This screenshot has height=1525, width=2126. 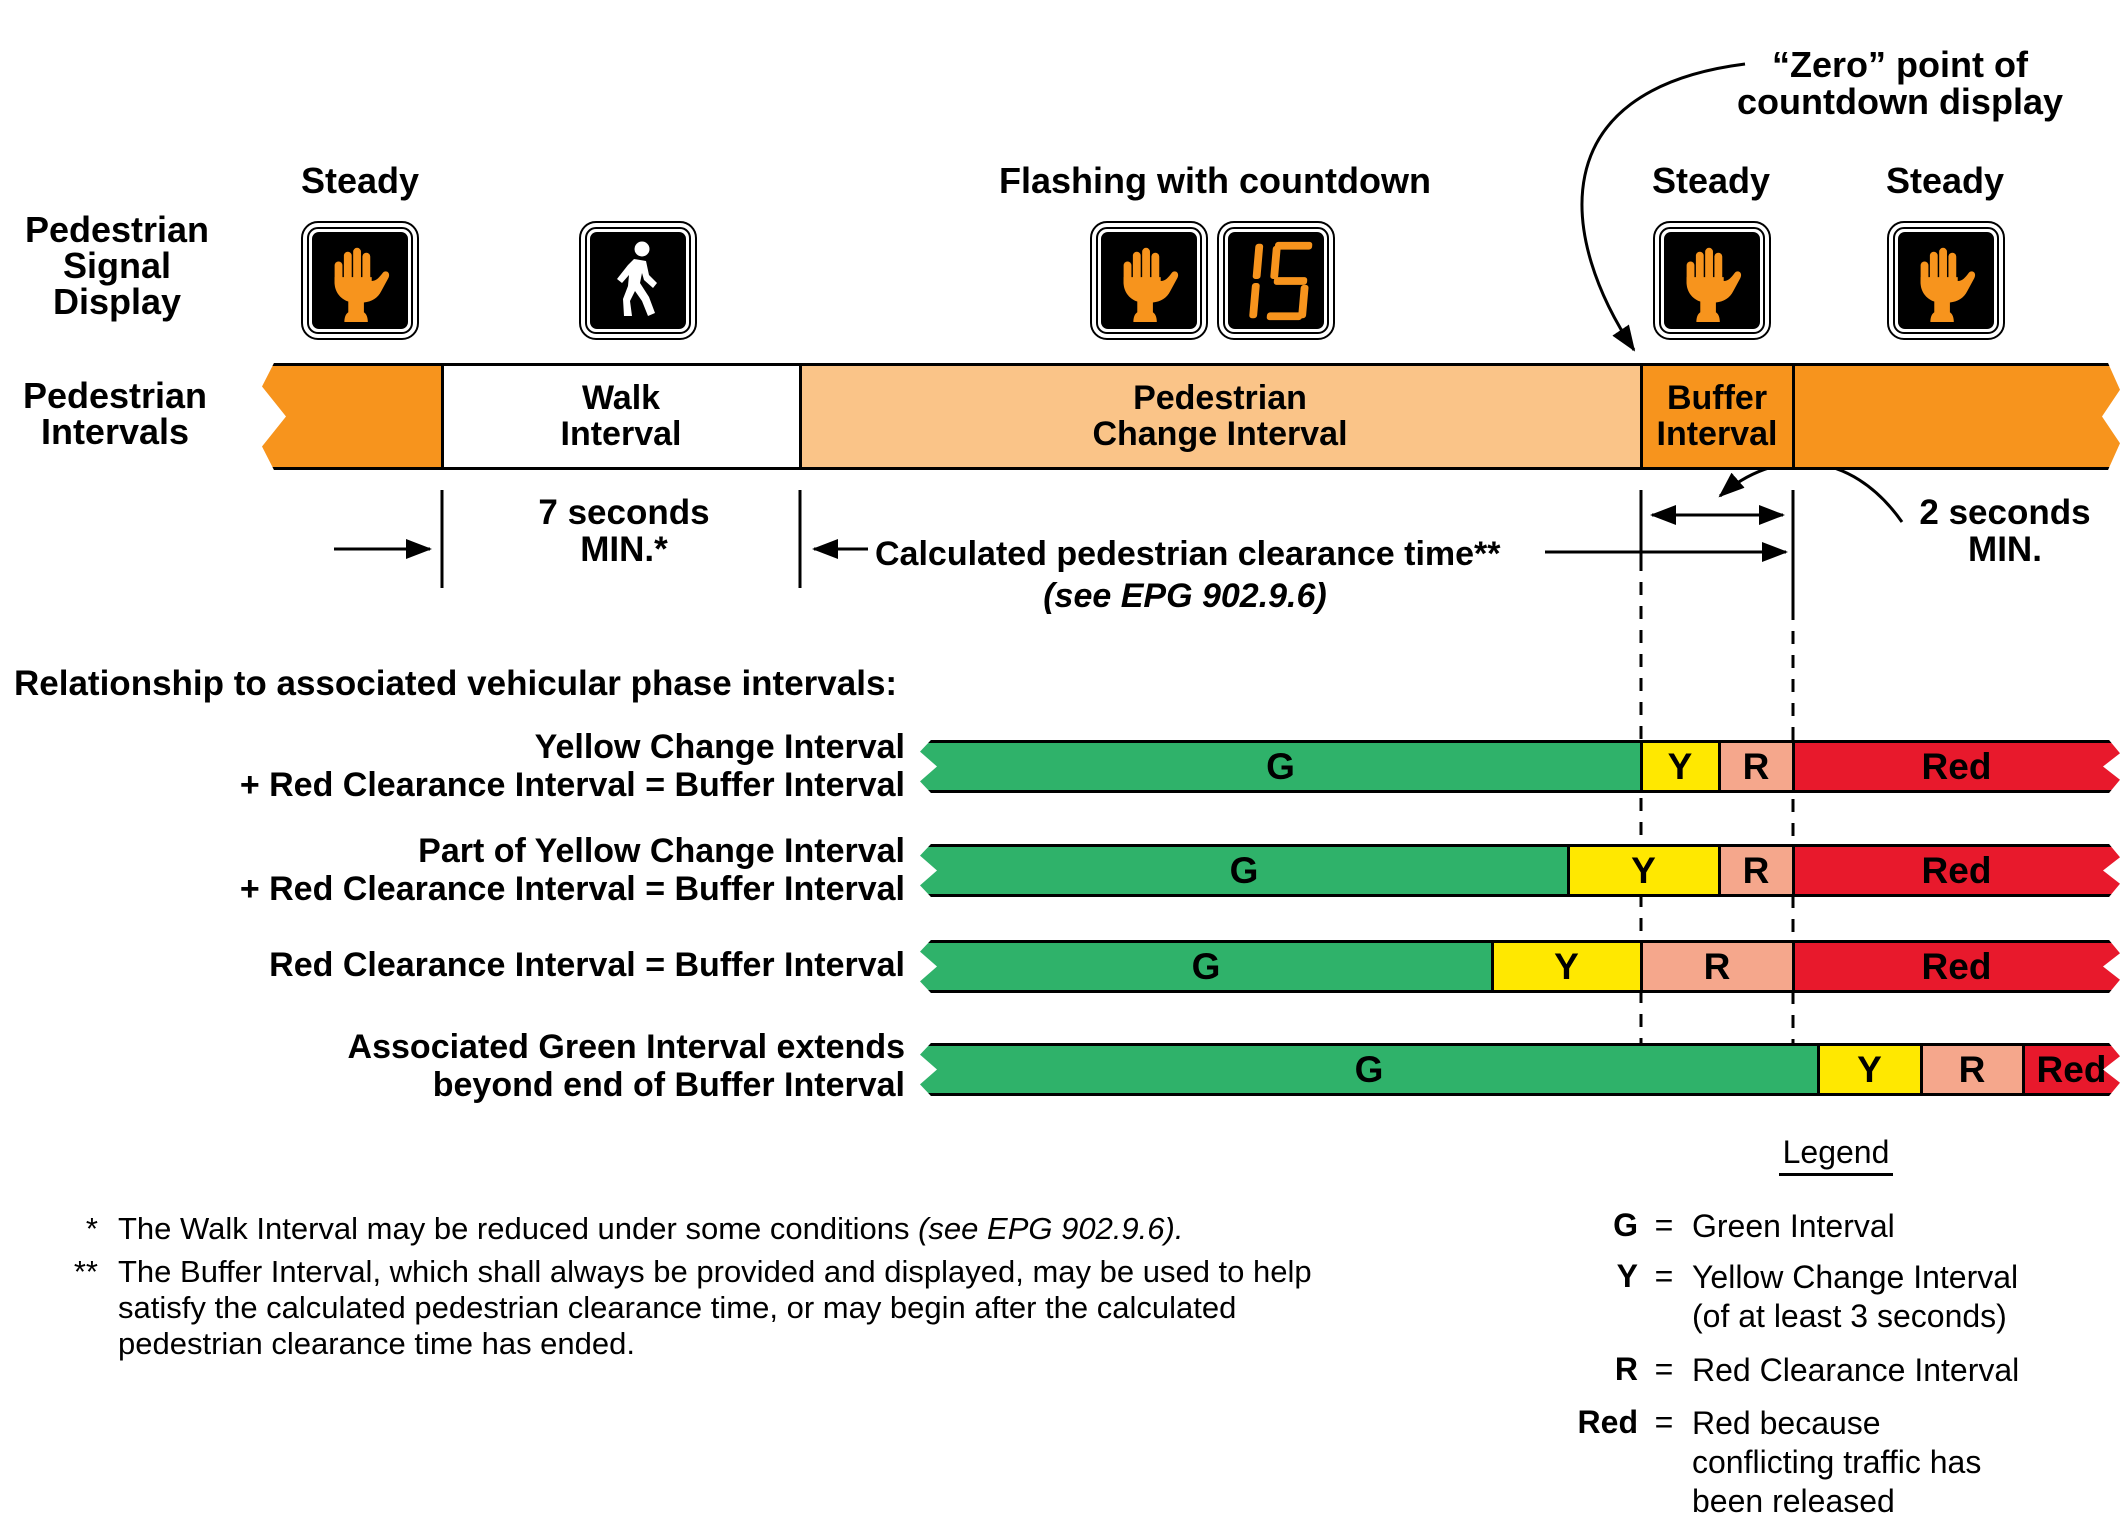 I want to click on vehicular-bar-1: G Y R Red, so click(x=1520, y=766).